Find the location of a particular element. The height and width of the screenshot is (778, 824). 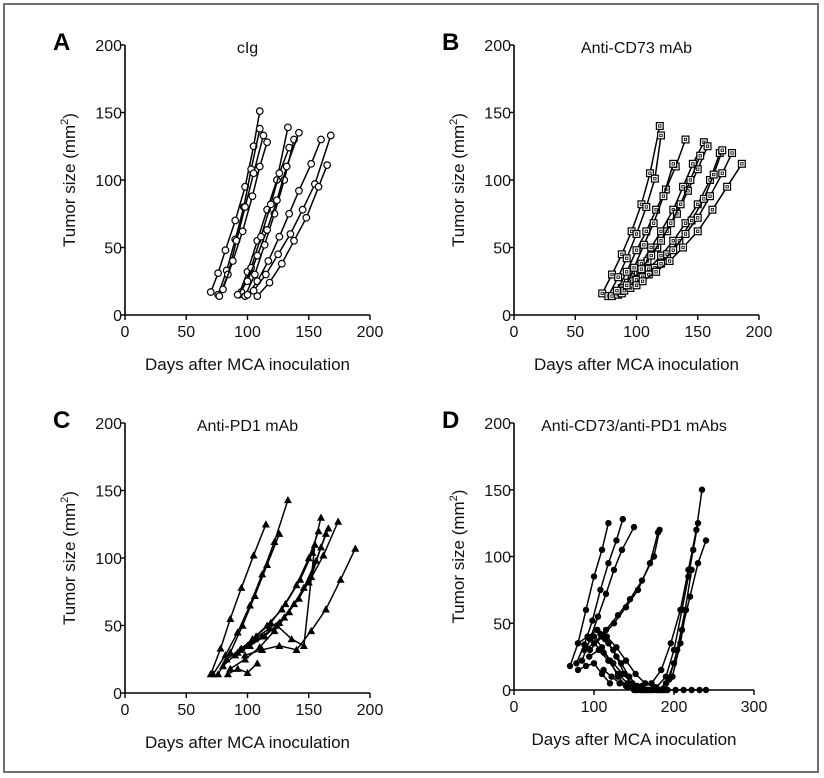

y-axis-label: Tumor size (mm2) is located at coordinates (458, 557).